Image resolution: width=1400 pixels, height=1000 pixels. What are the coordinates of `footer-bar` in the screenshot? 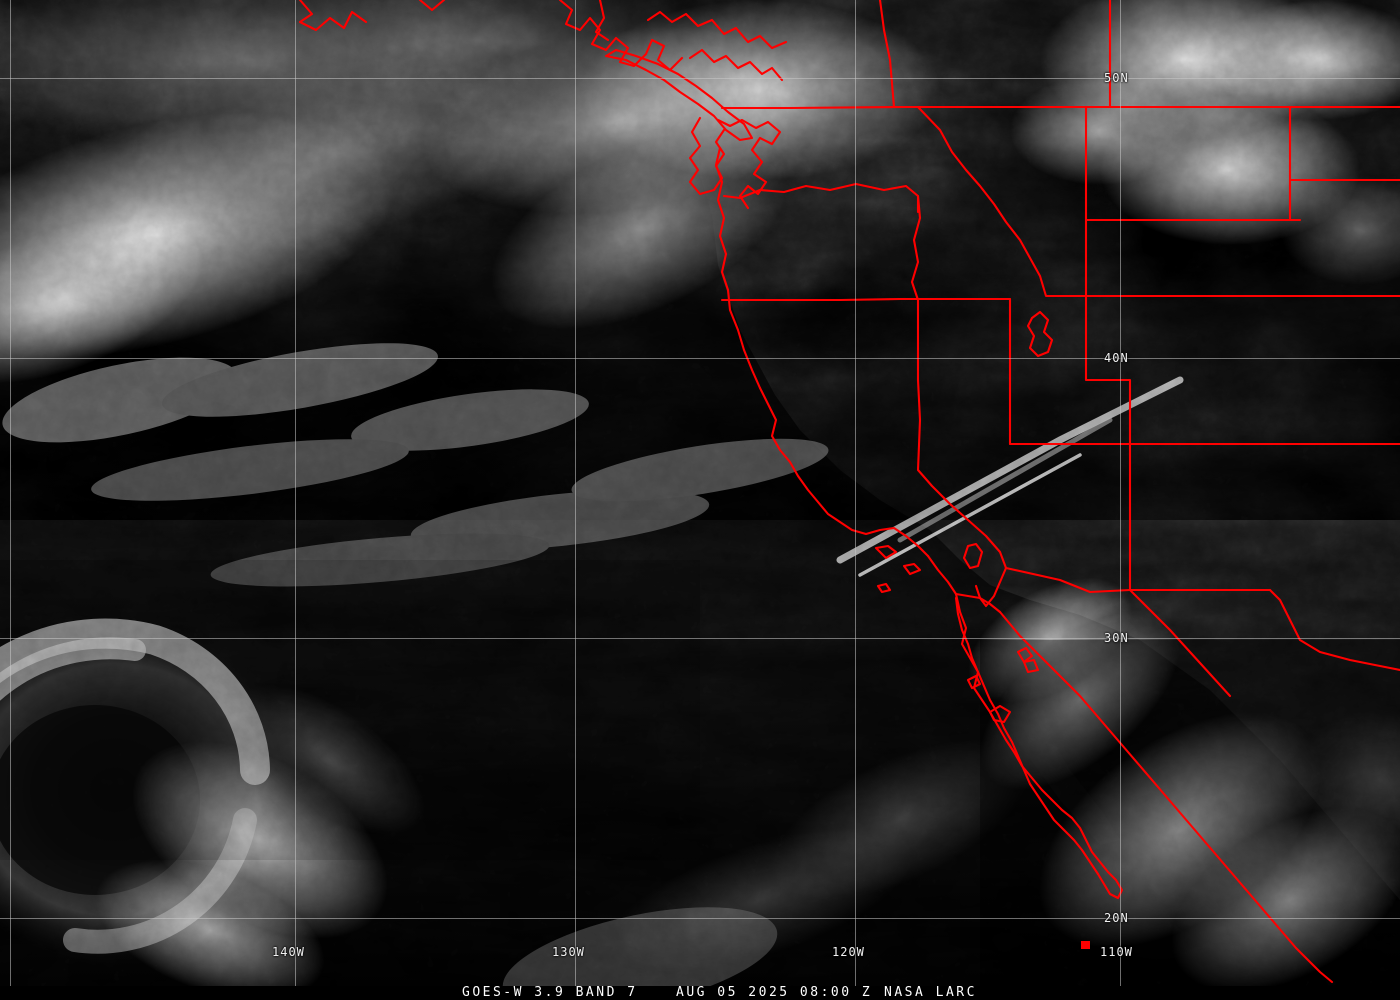 It's located at (700, 993).